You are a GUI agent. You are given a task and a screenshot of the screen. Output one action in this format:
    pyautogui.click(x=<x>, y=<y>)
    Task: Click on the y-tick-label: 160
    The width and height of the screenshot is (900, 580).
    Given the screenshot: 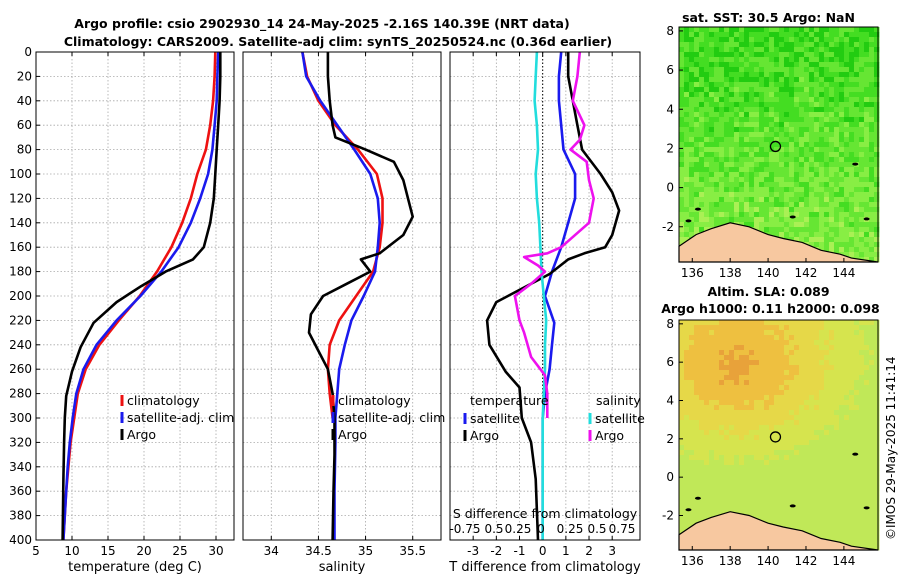 What is the action you would take?
    pyautogui.click(x=20, y=247)
    